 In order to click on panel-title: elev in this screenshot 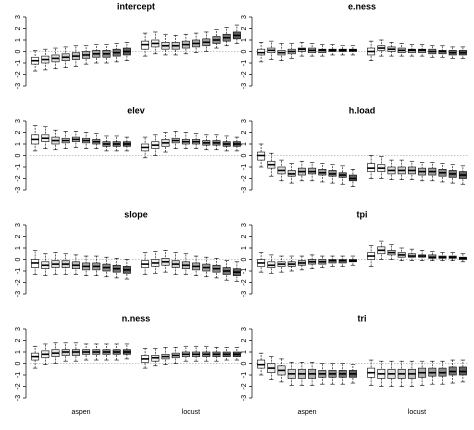, I will do `click(136, 110)`.